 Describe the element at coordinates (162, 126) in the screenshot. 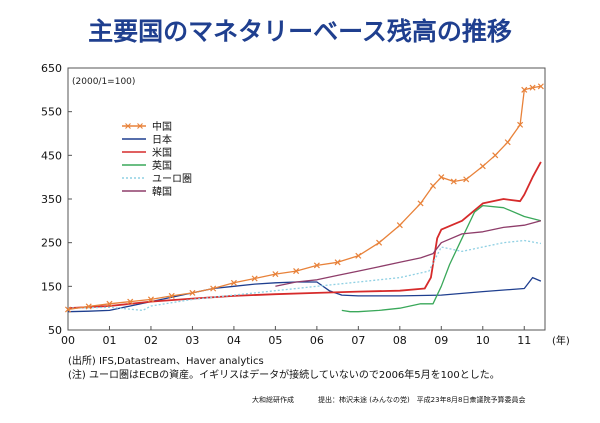

I see `legend-label: 中国` at that location.